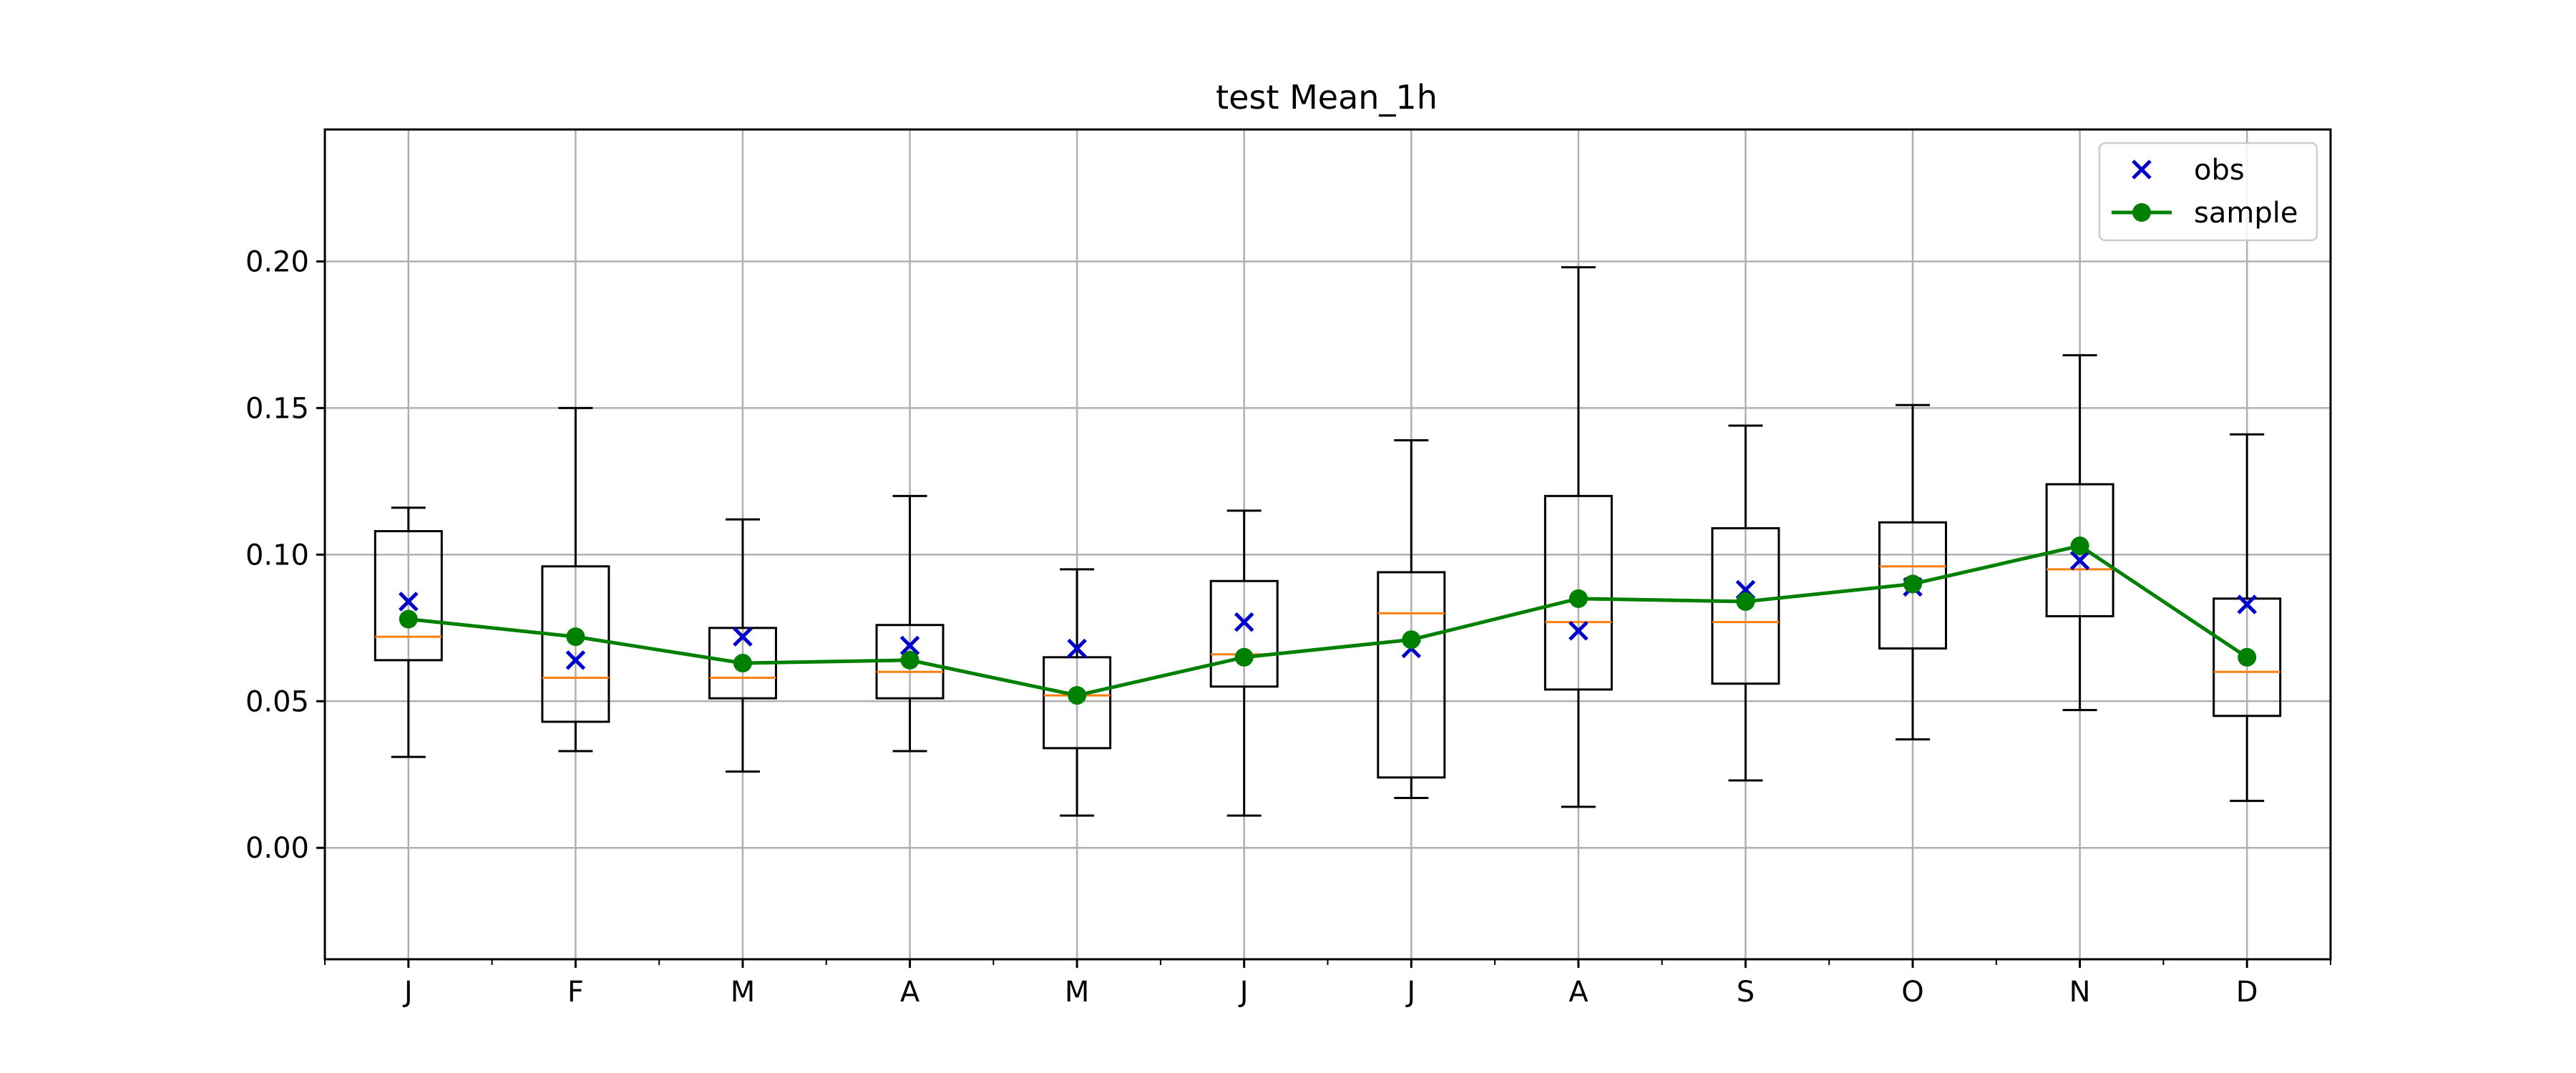  I want to click on y-tick-label: 0.00, so click(277, 848).